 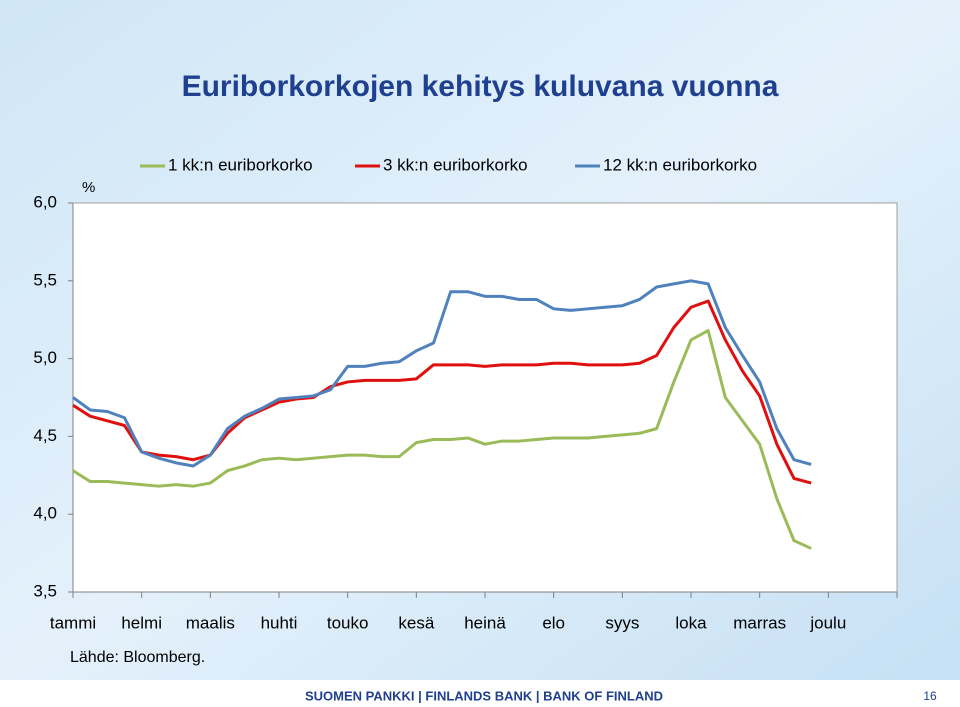 I want to click on chart-title: Euriborkorkojen kehitys kuluvana vuonna, so click(x=480, y=86).